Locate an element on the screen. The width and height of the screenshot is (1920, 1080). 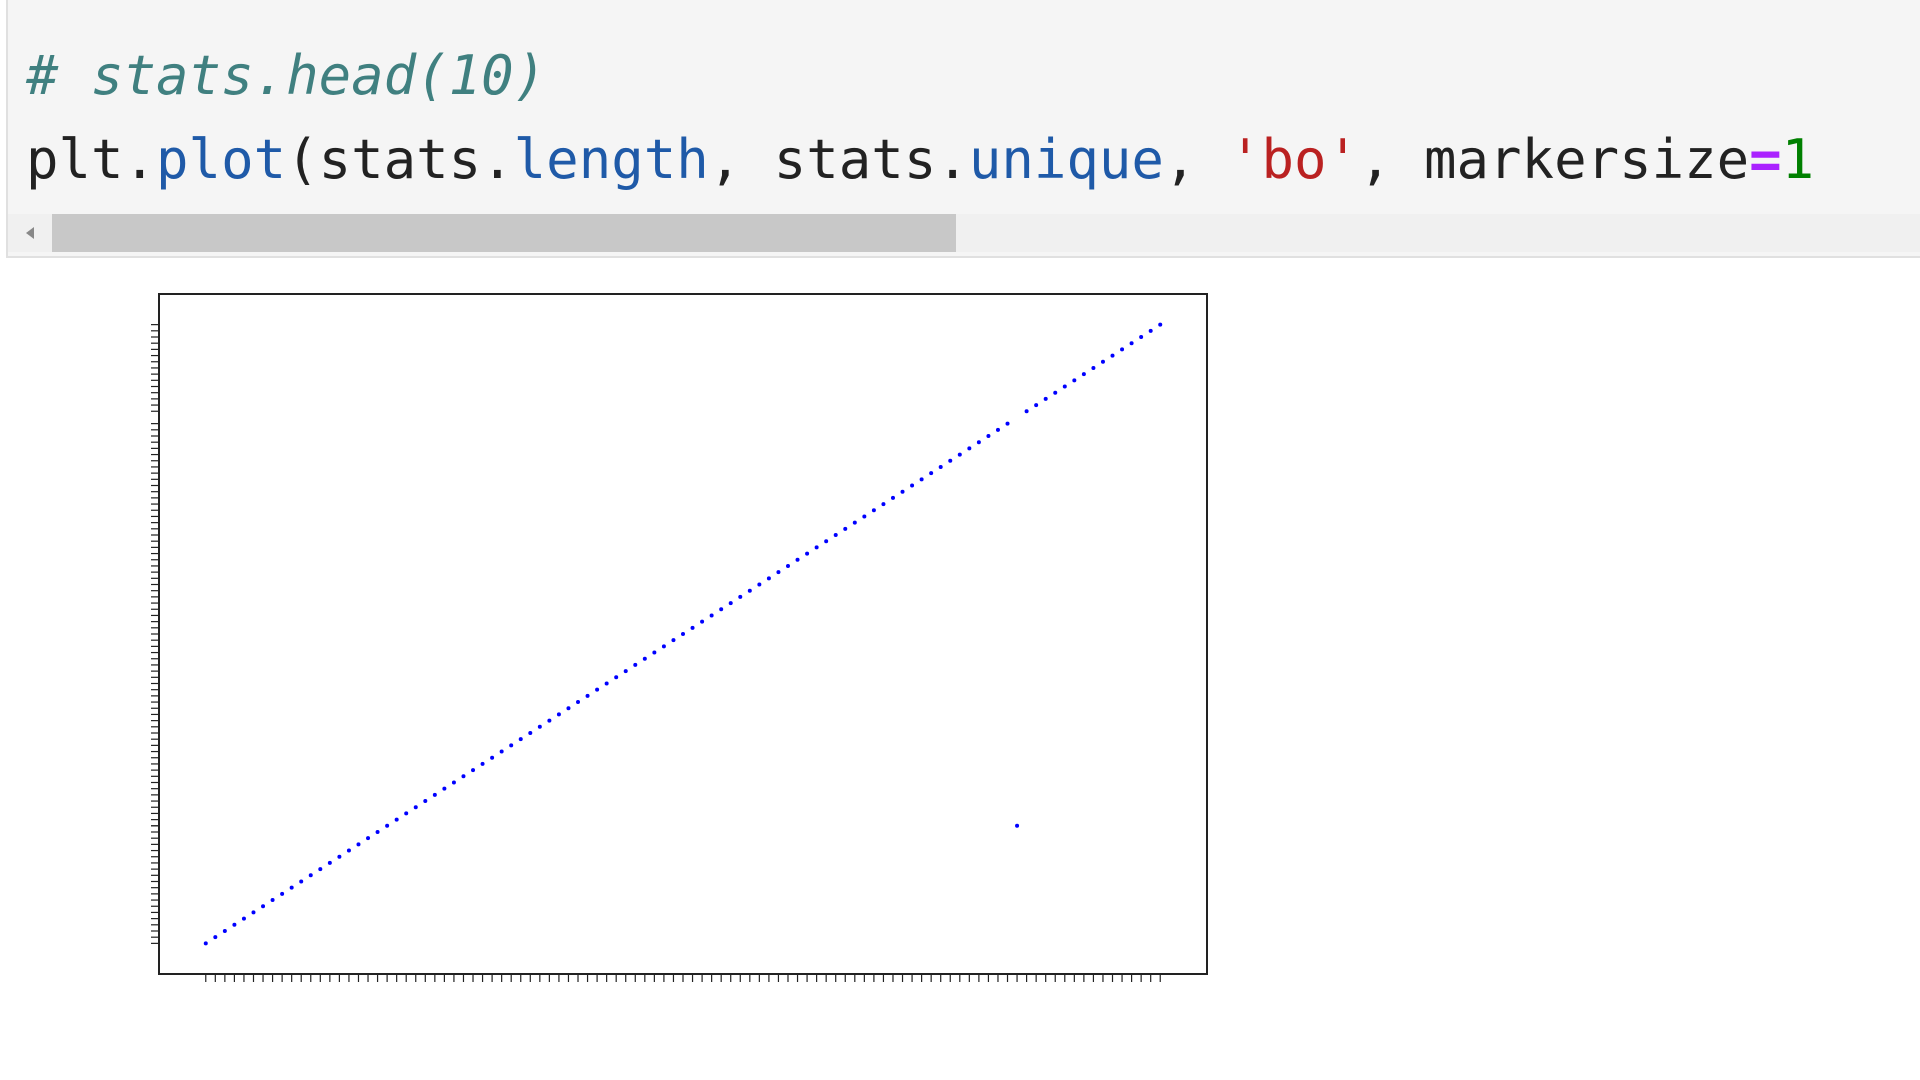
code-token: unique is located at coordinates (1066, 159).